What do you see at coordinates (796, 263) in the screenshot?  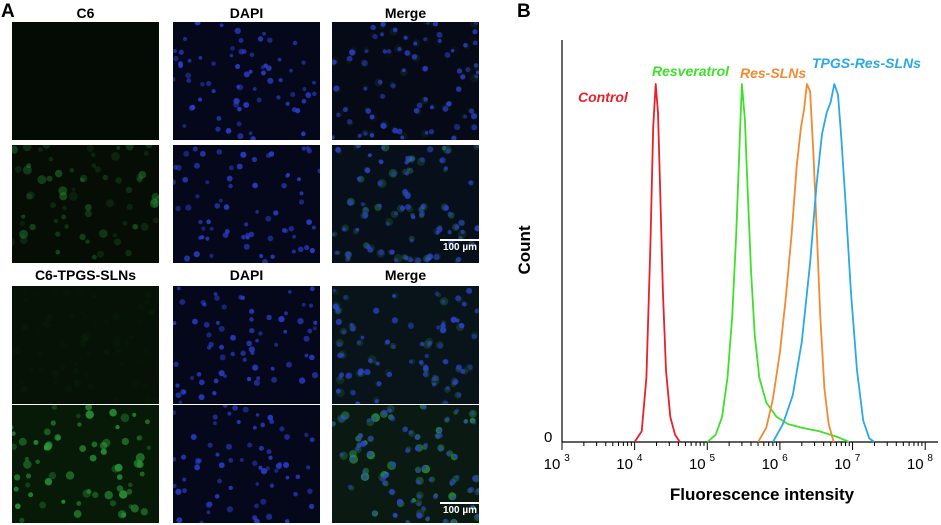 I see `series-line-res-slns` at bounding box center [796, 263].